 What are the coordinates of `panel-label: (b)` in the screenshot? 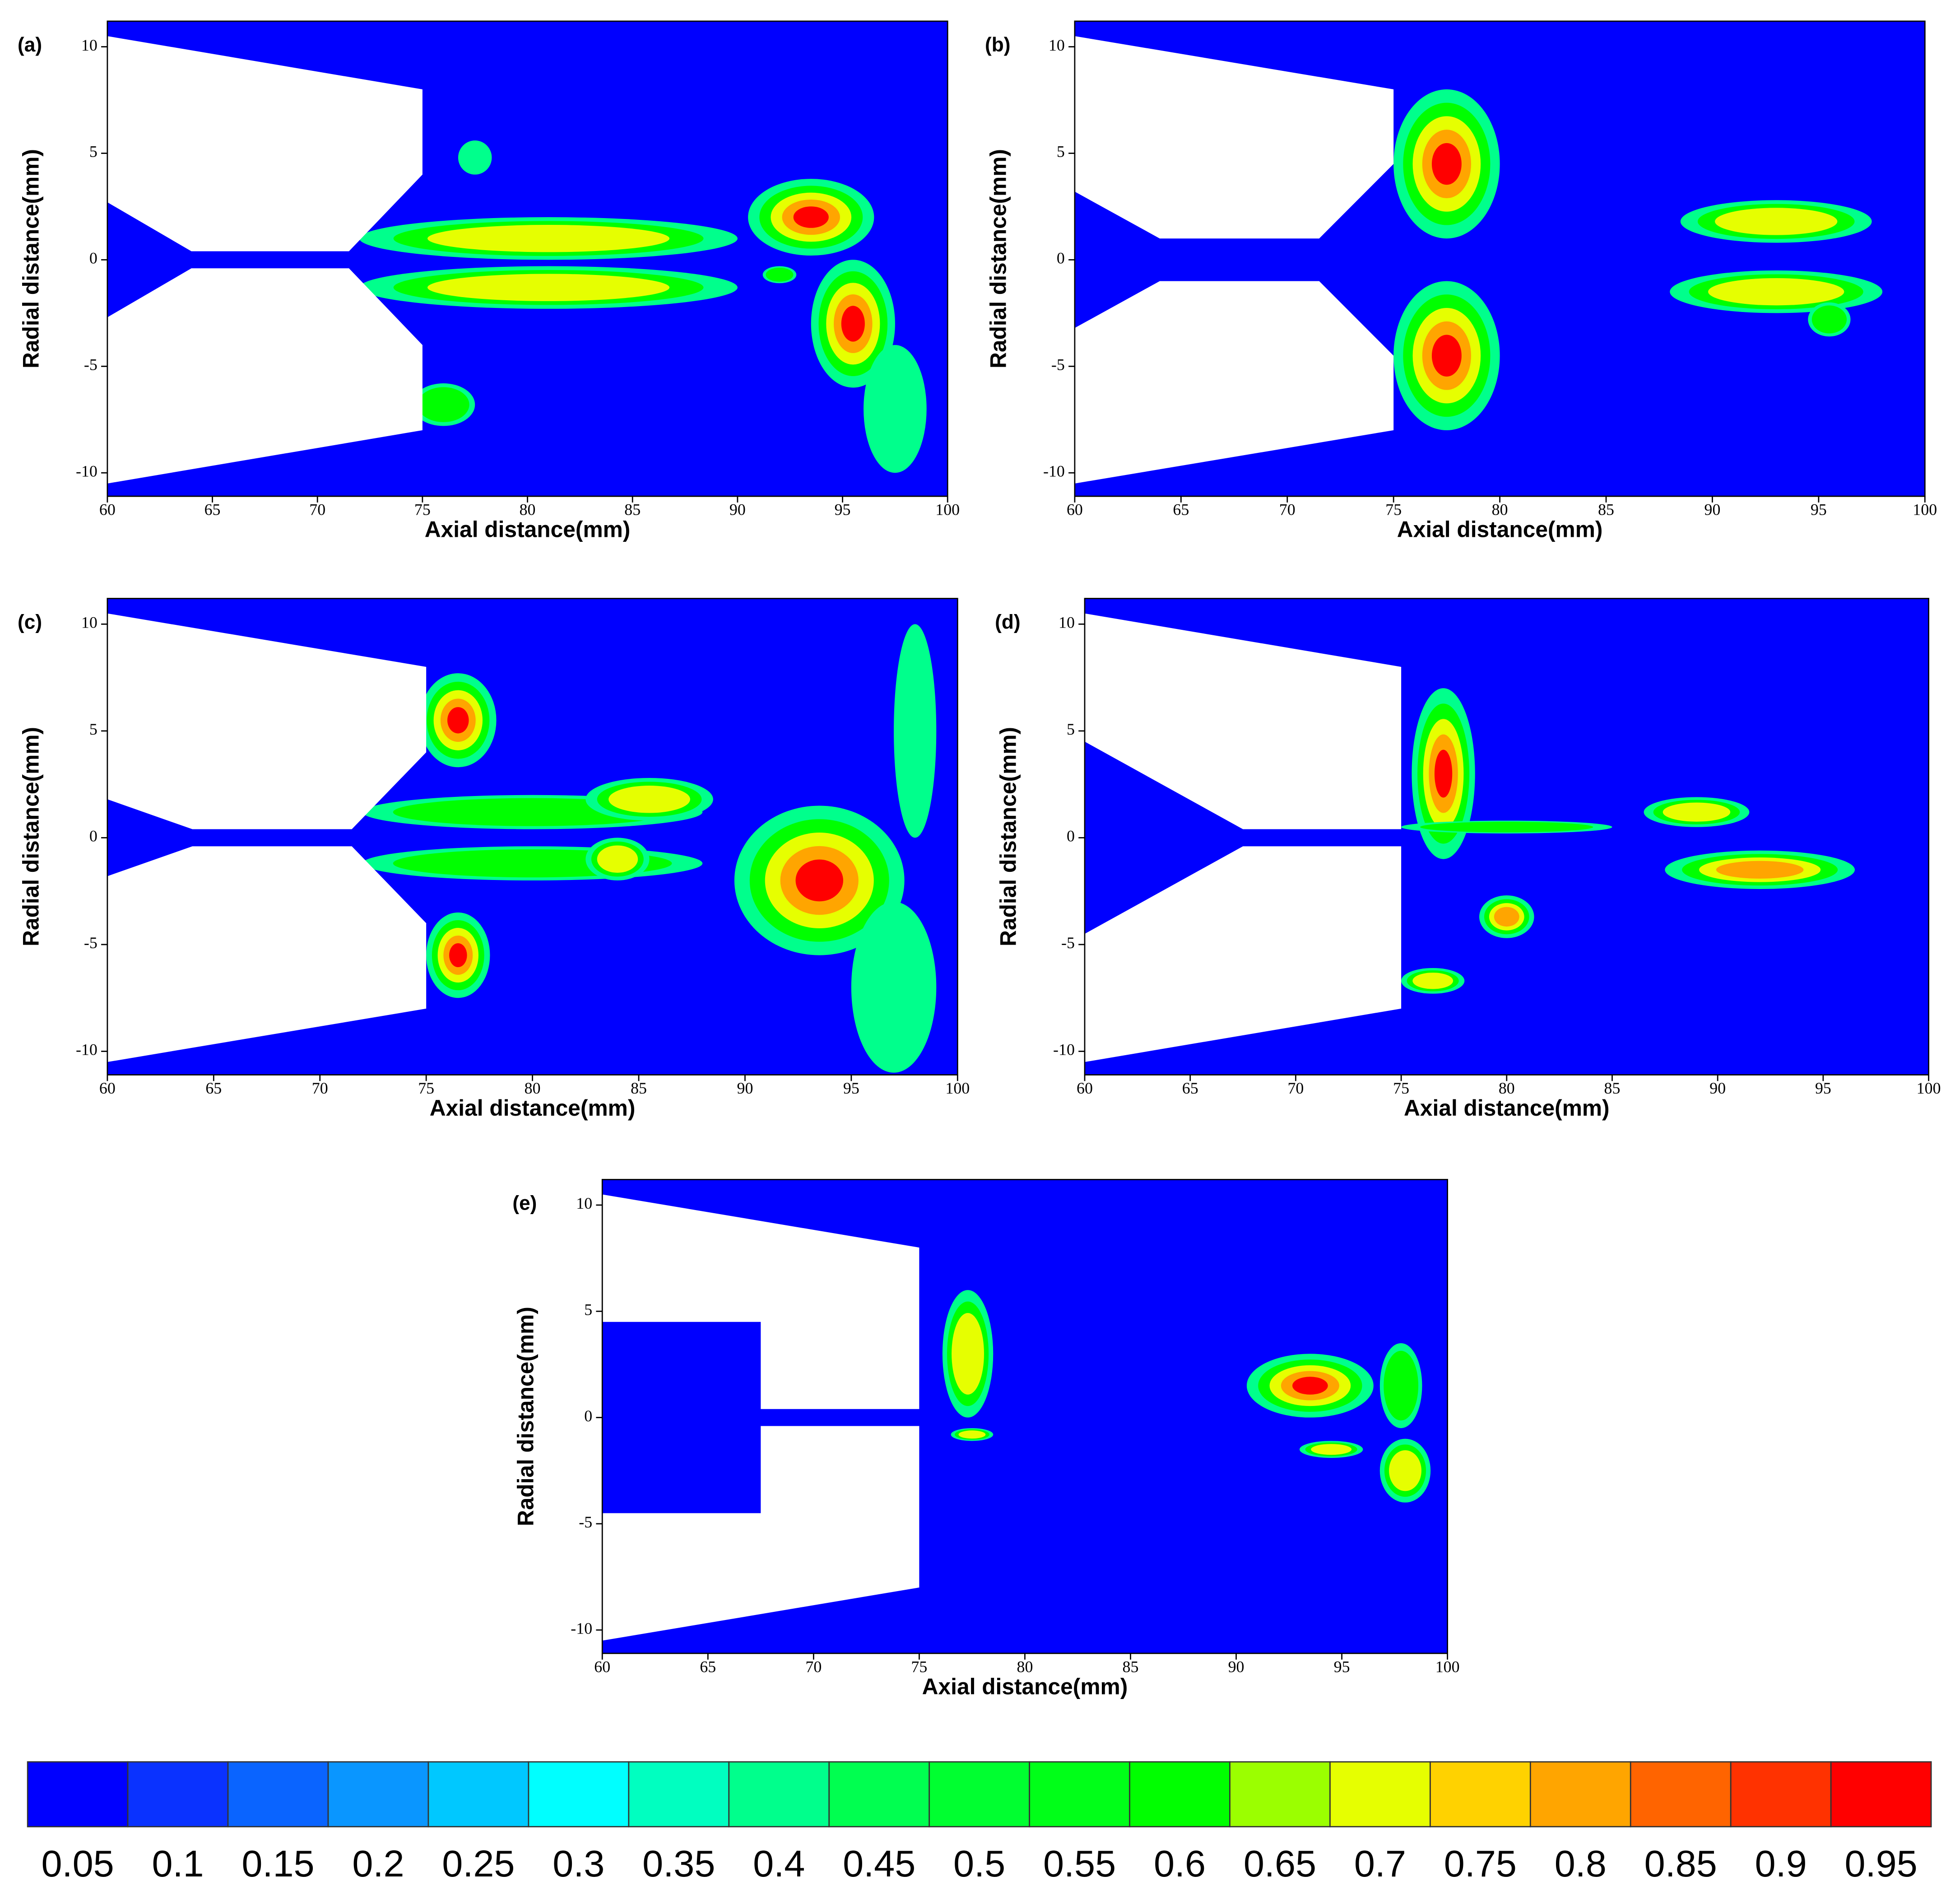 It's located at (998, 45).